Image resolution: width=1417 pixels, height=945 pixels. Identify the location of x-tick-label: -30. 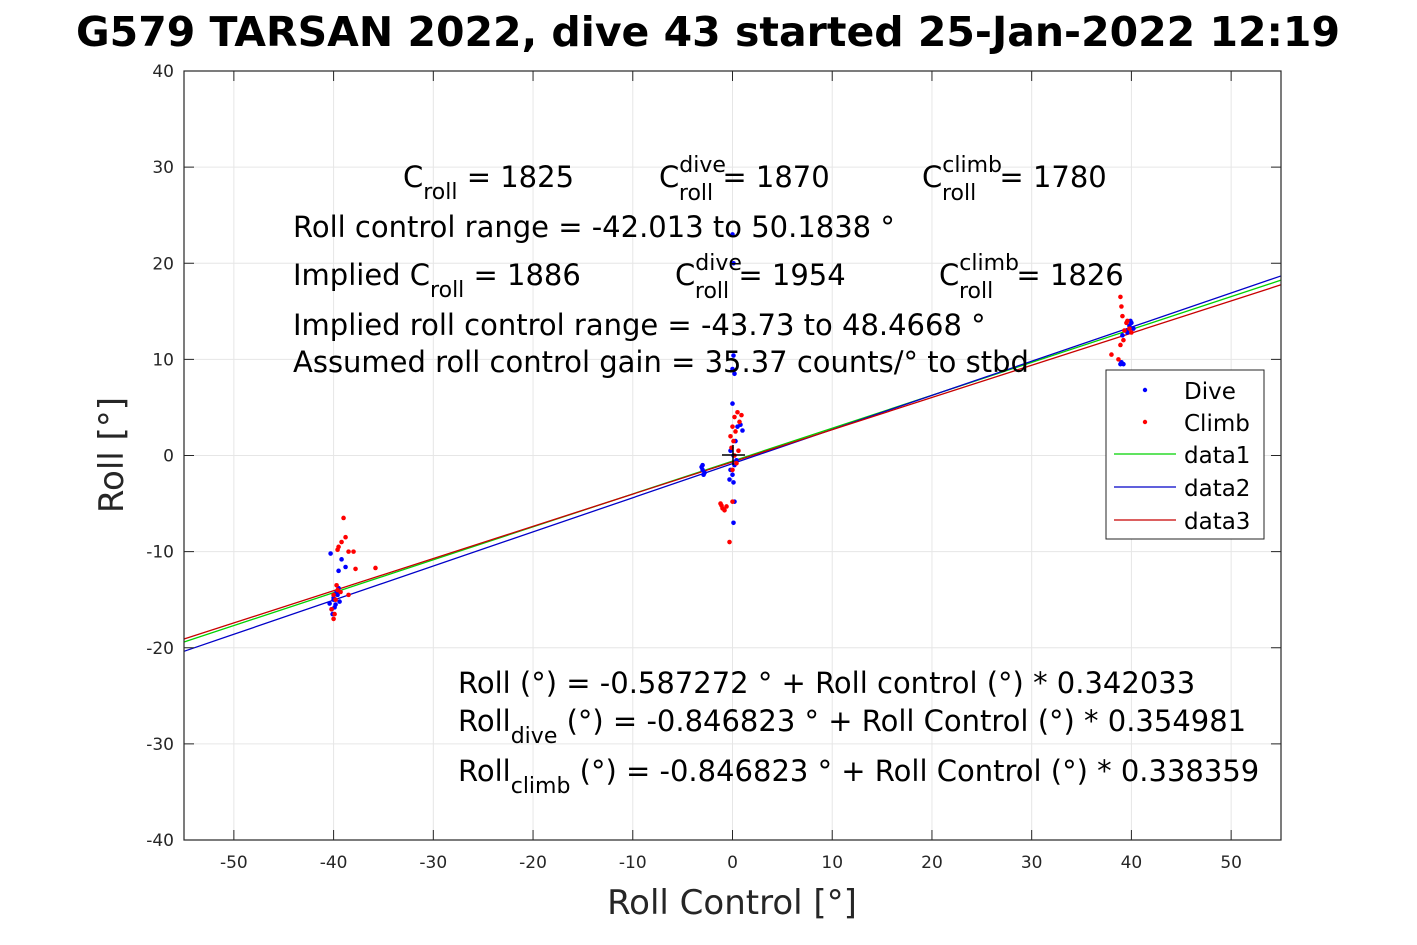
(433, 863).